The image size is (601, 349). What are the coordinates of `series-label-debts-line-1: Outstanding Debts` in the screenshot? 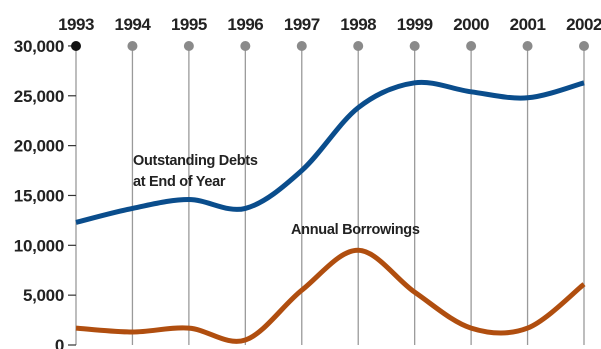 It's located at (195, 161).